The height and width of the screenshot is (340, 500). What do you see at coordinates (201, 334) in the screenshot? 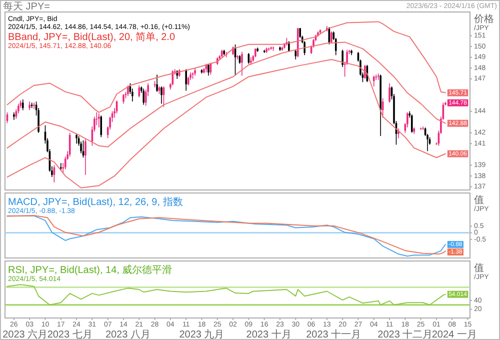
I see `x2-tick-label: 2023 九月` at bounding box center [201, 334].